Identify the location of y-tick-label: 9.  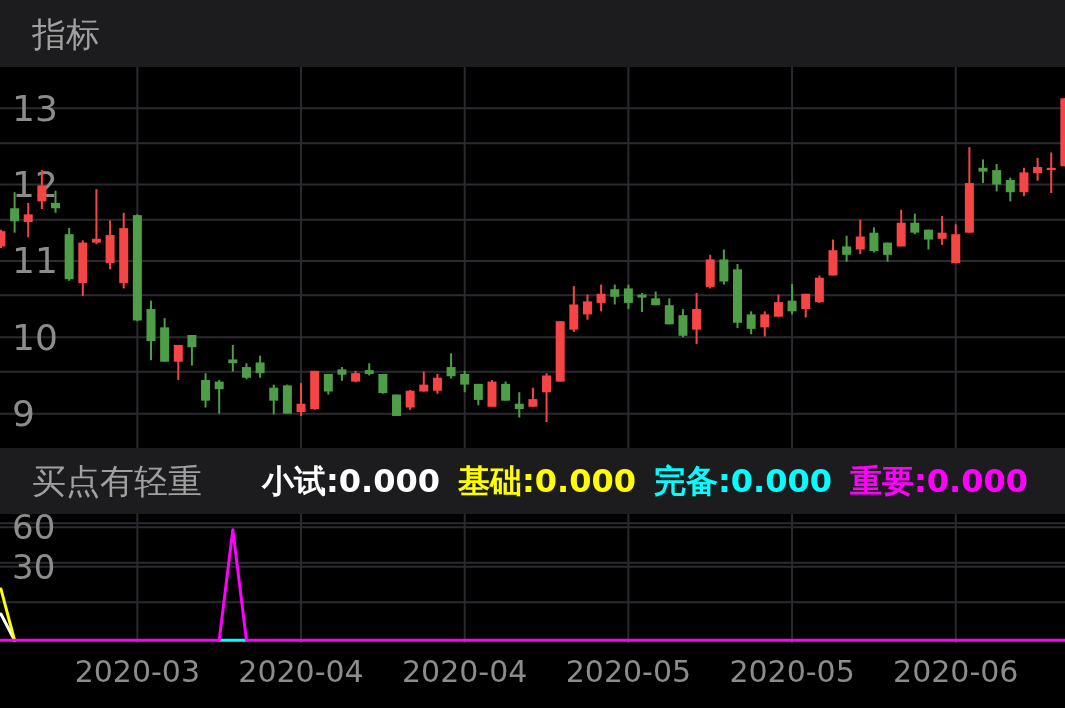
(23, 414).